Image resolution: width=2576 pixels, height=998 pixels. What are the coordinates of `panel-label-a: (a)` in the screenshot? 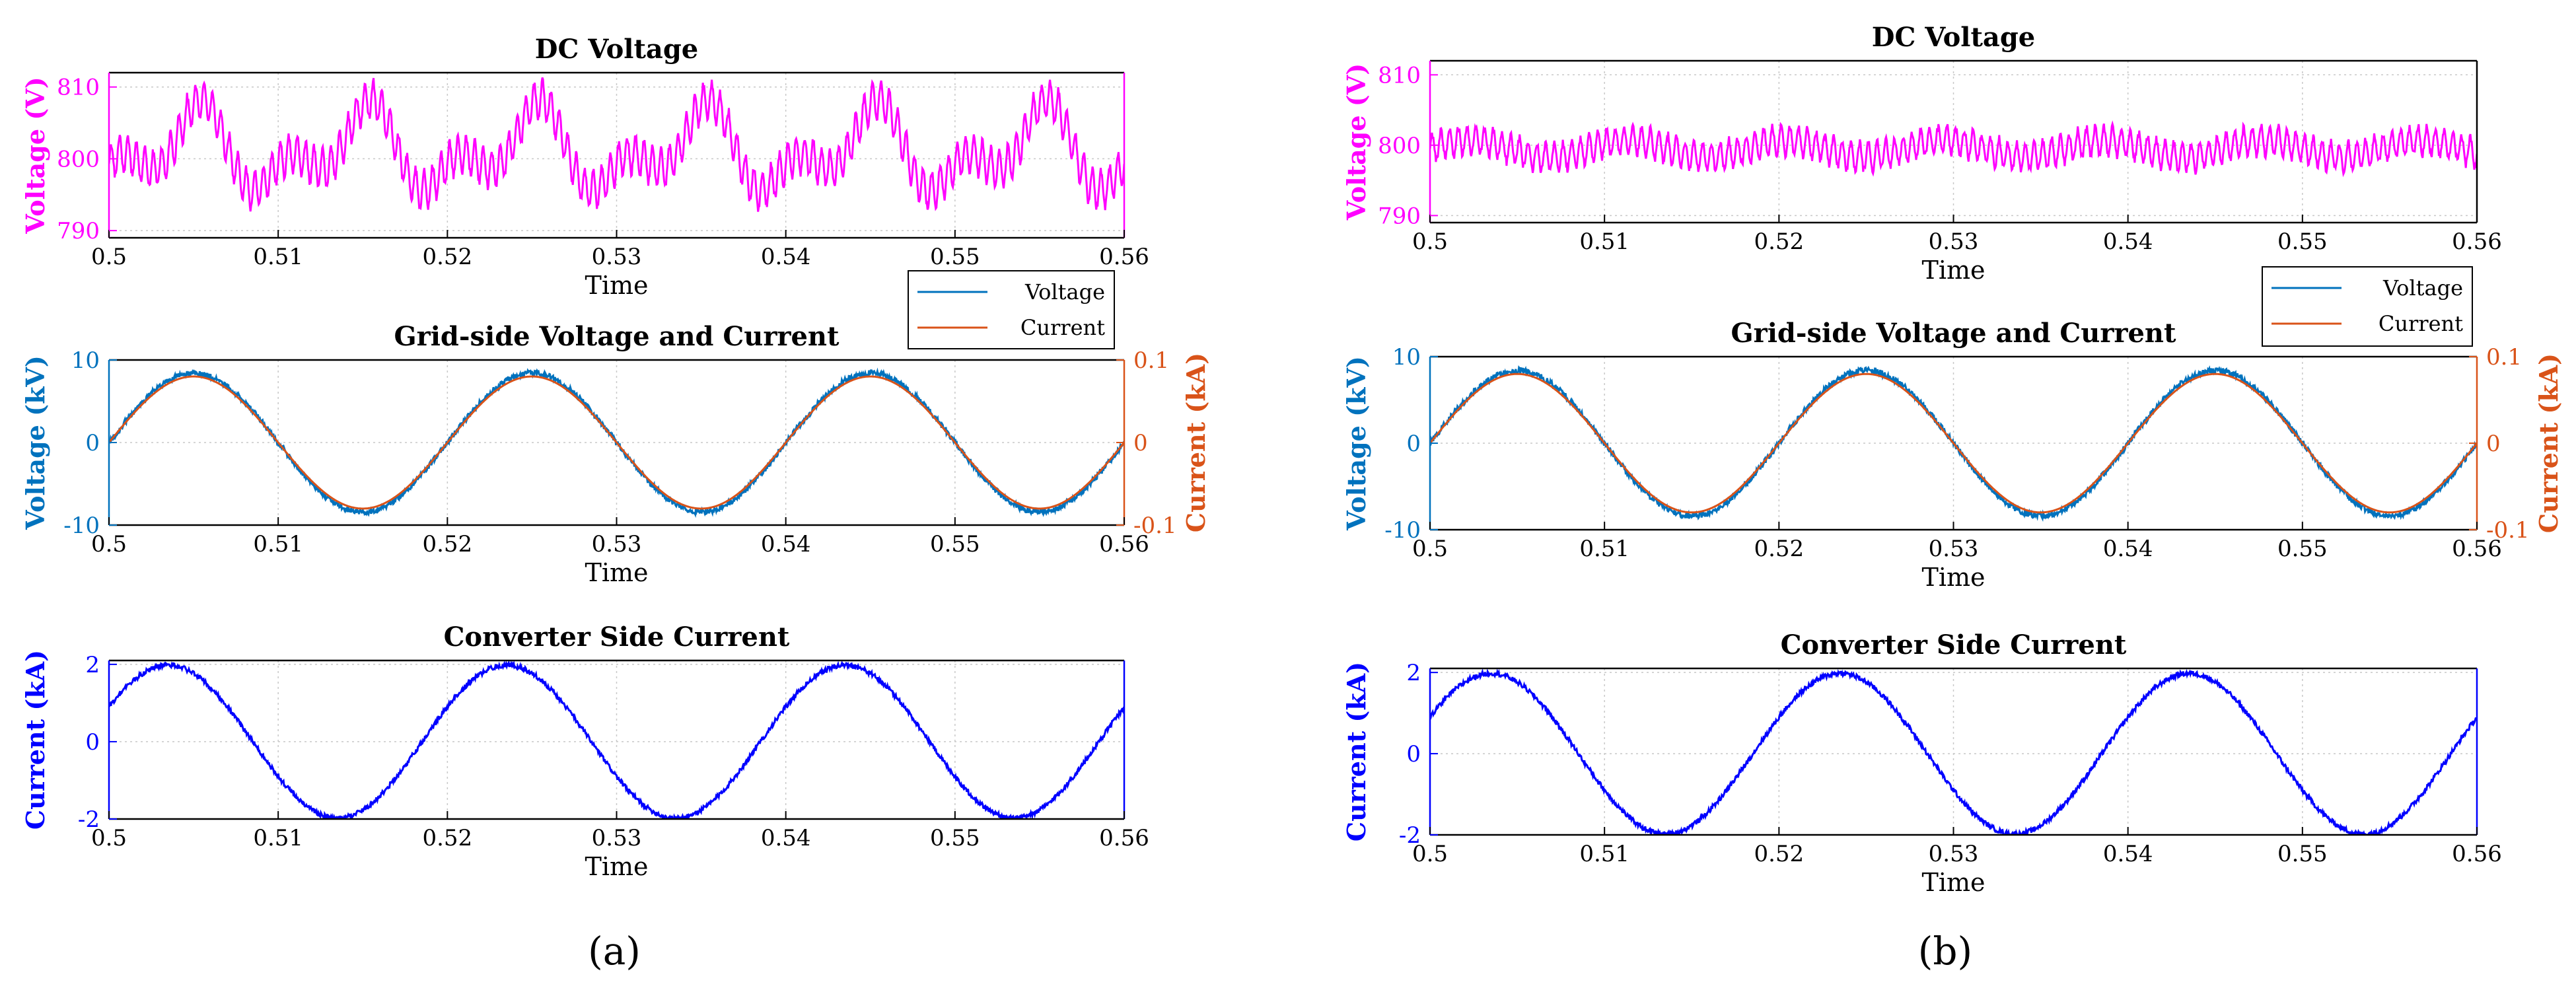 It's located at (615, 951).